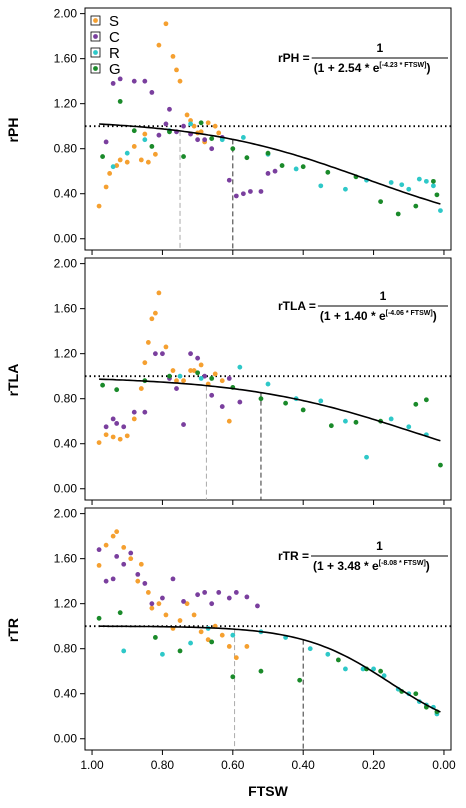 This screenshot has width=466, height=808. I want to click on equation-lhs: rTR =, so click(293, 556).